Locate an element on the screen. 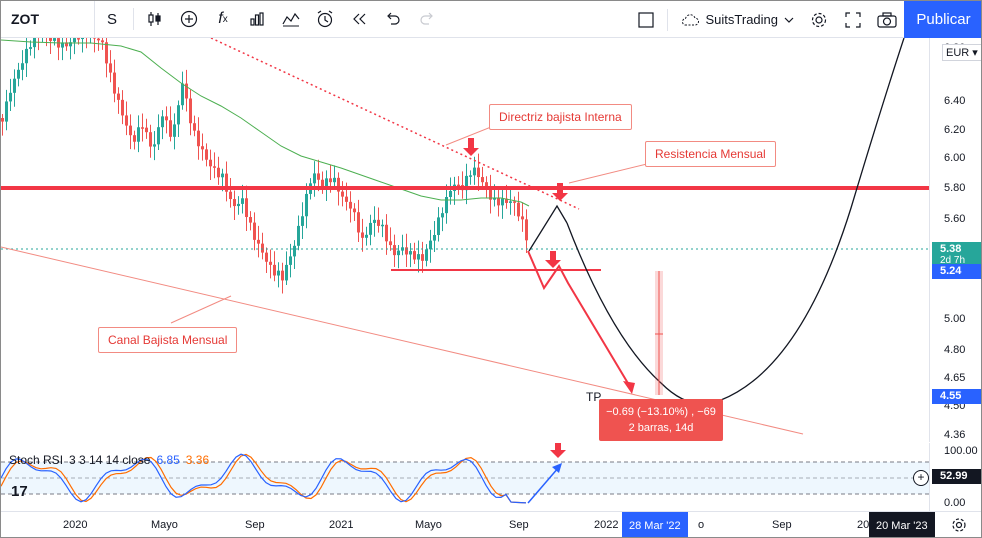  financials-icon is located at coordinates (257, 19).